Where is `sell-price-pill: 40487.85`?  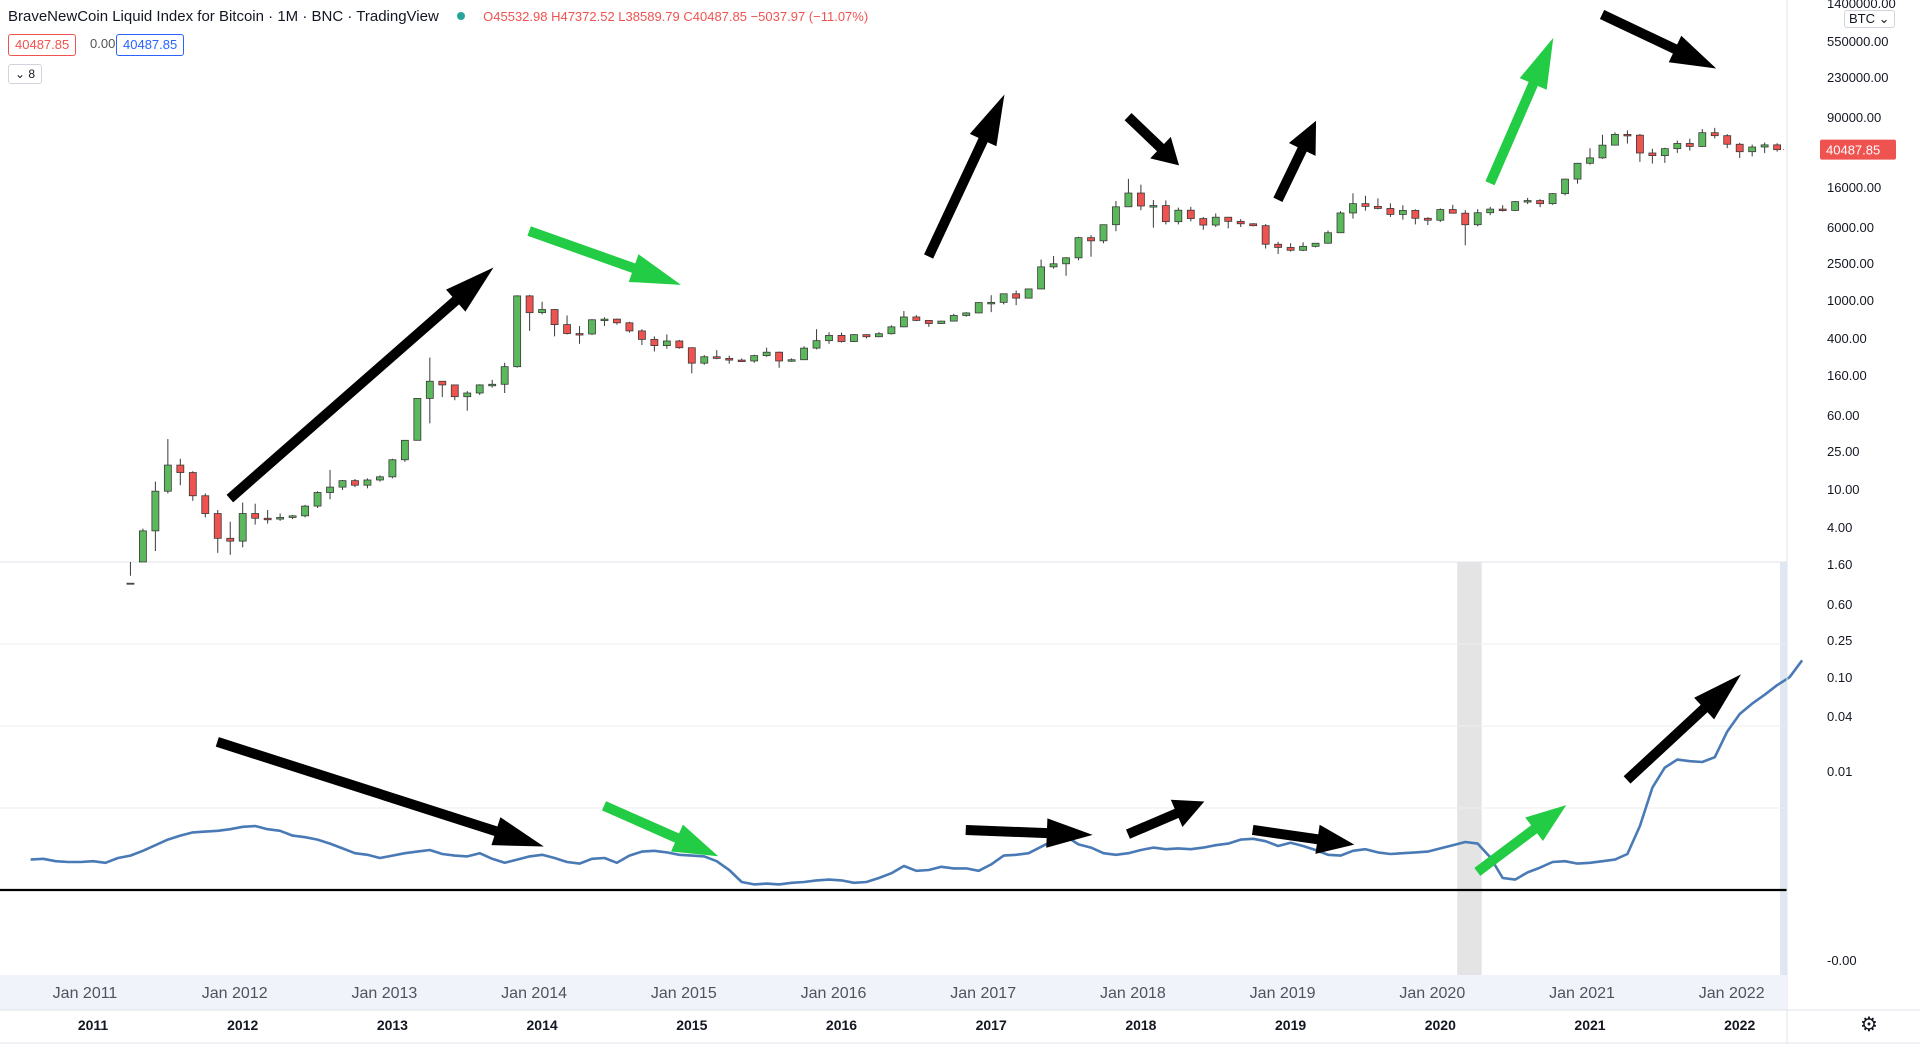
sell-price-pill: 40487.85 is located at coordinates (42, 45).